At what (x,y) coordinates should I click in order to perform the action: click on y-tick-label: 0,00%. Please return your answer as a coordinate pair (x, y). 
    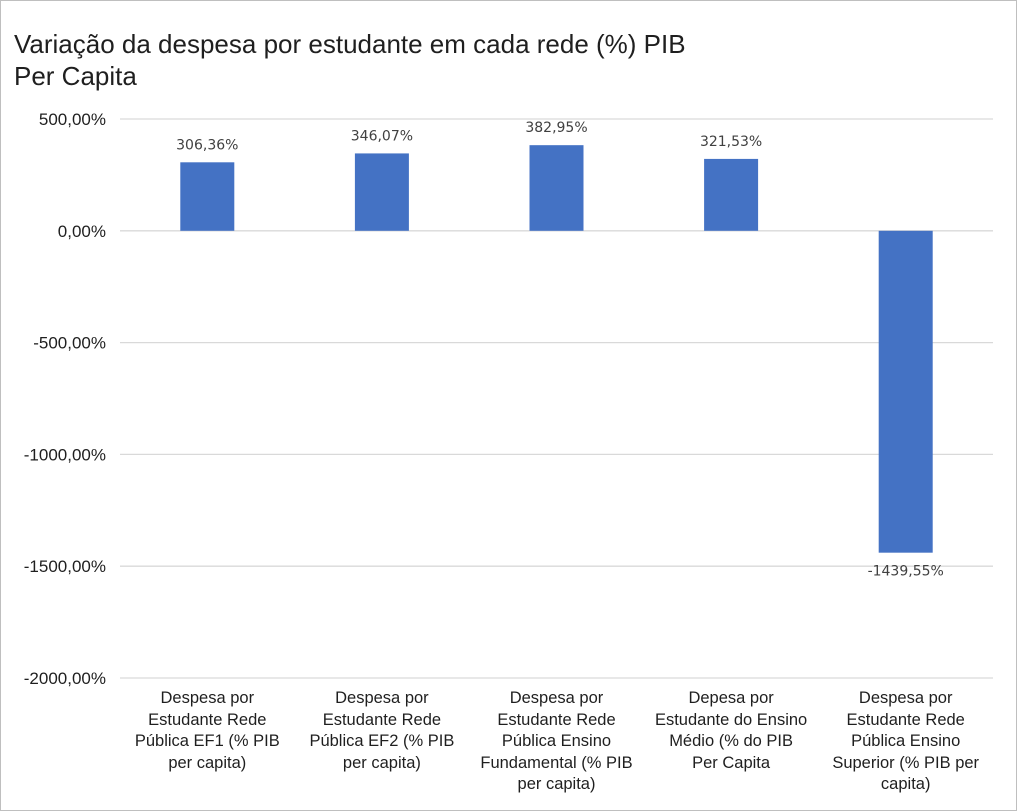
    Looking at the image, I should click on (82, 231).